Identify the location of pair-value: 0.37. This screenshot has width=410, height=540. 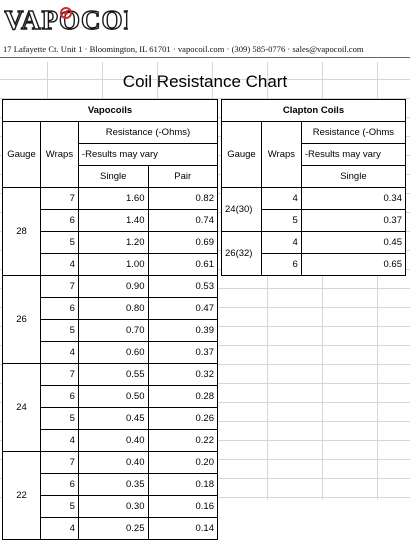
(182, 352).